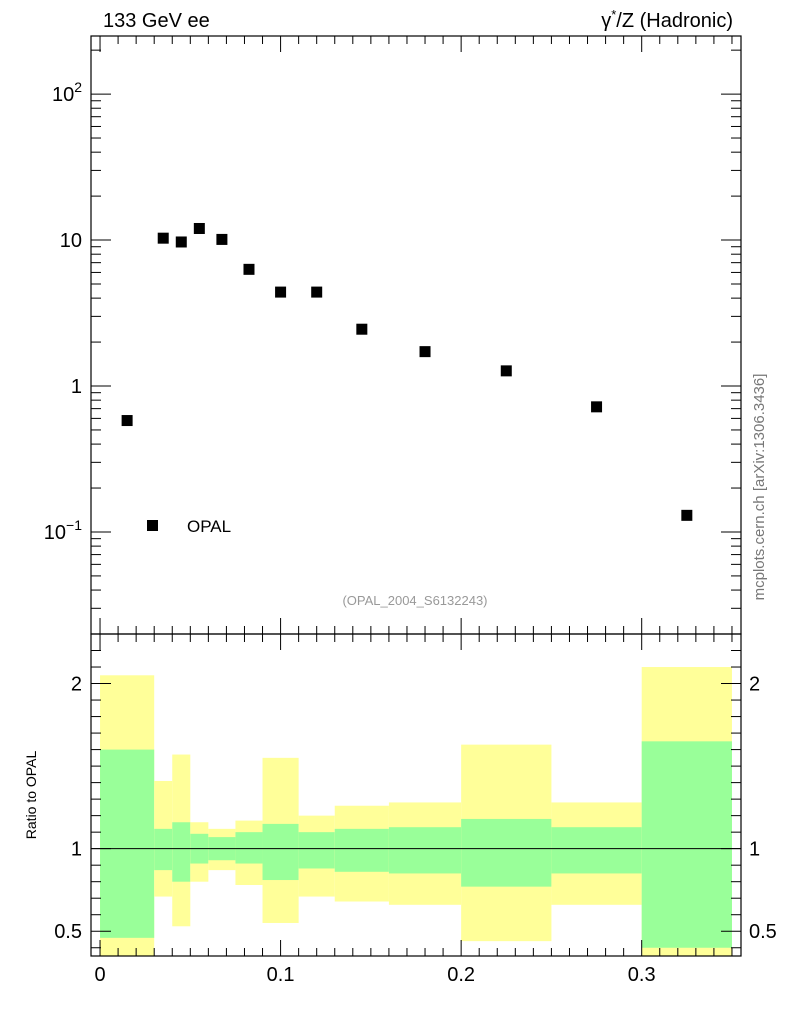 The image size is (786, 1024). What do you see at coordinates (754, 685) in the screenshot?
I see `ratio-y-tick-label-right-2: 2` at bounding box center [754, 685].